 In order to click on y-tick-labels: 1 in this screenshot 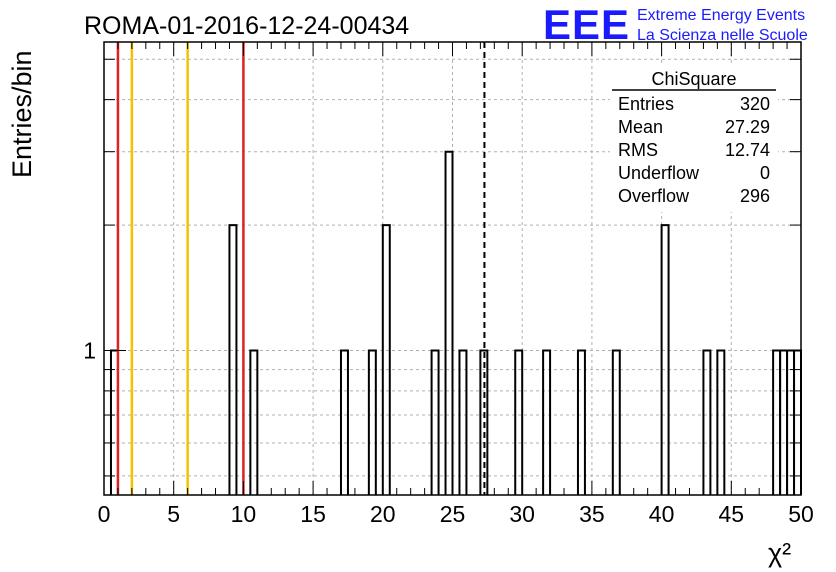, I will do `click(89, 350)`.